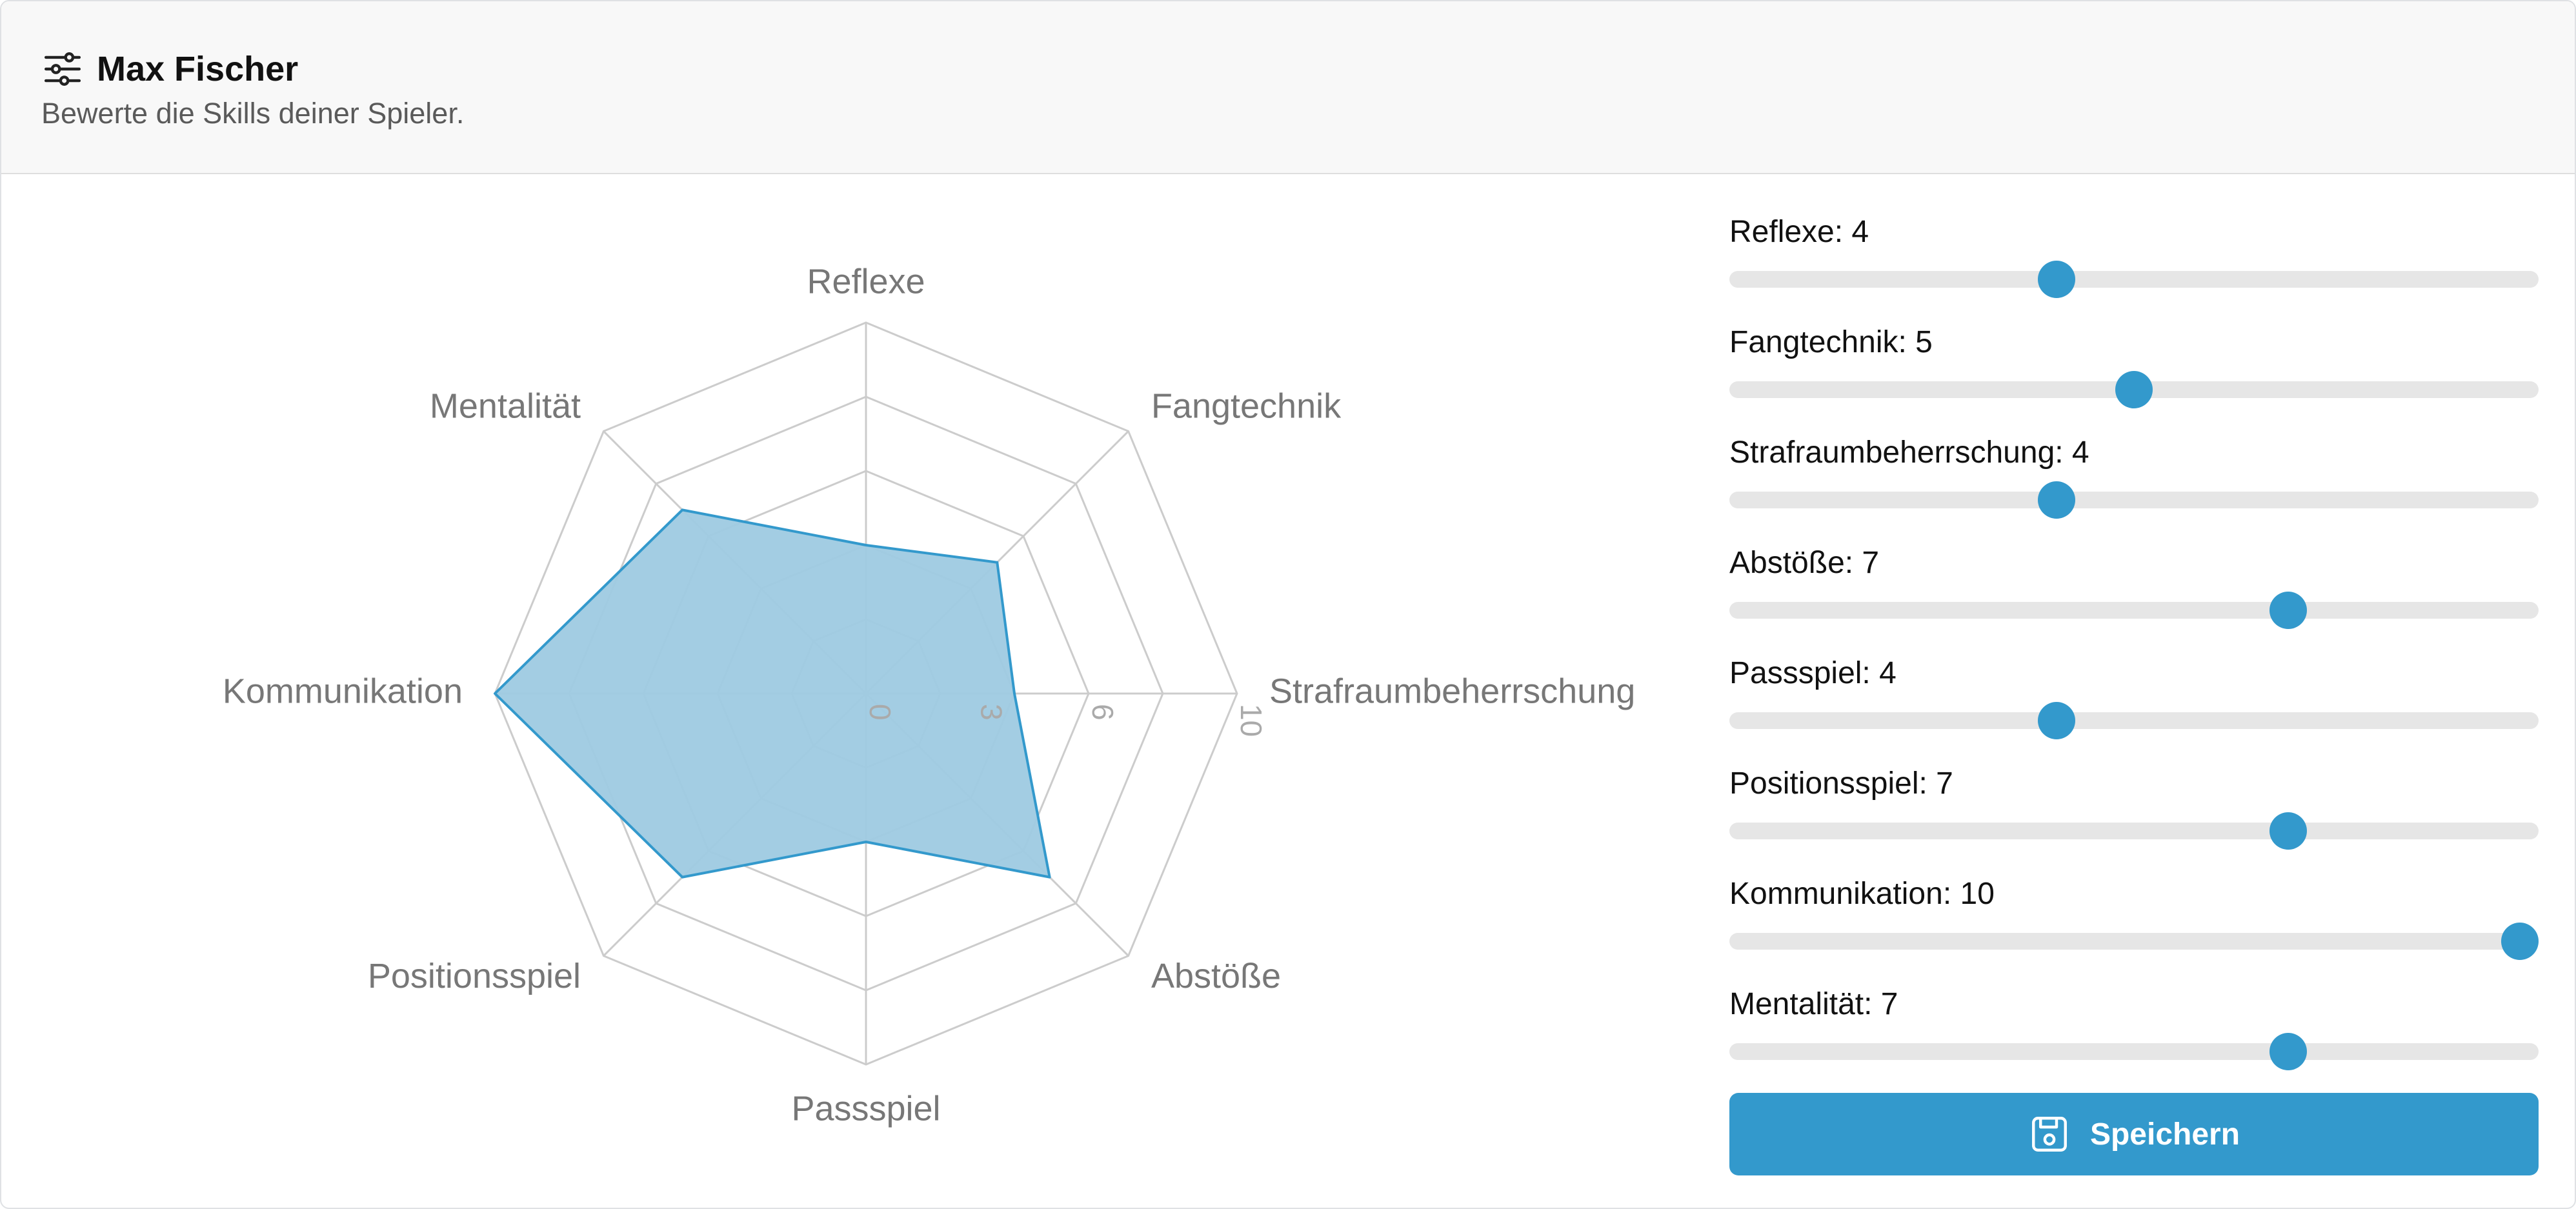 The image size is (2576, 1209). Describe the element at coordinates (1862, 894) in the screenshot. I see `slider-label: Kommunikation: 10` at that location.